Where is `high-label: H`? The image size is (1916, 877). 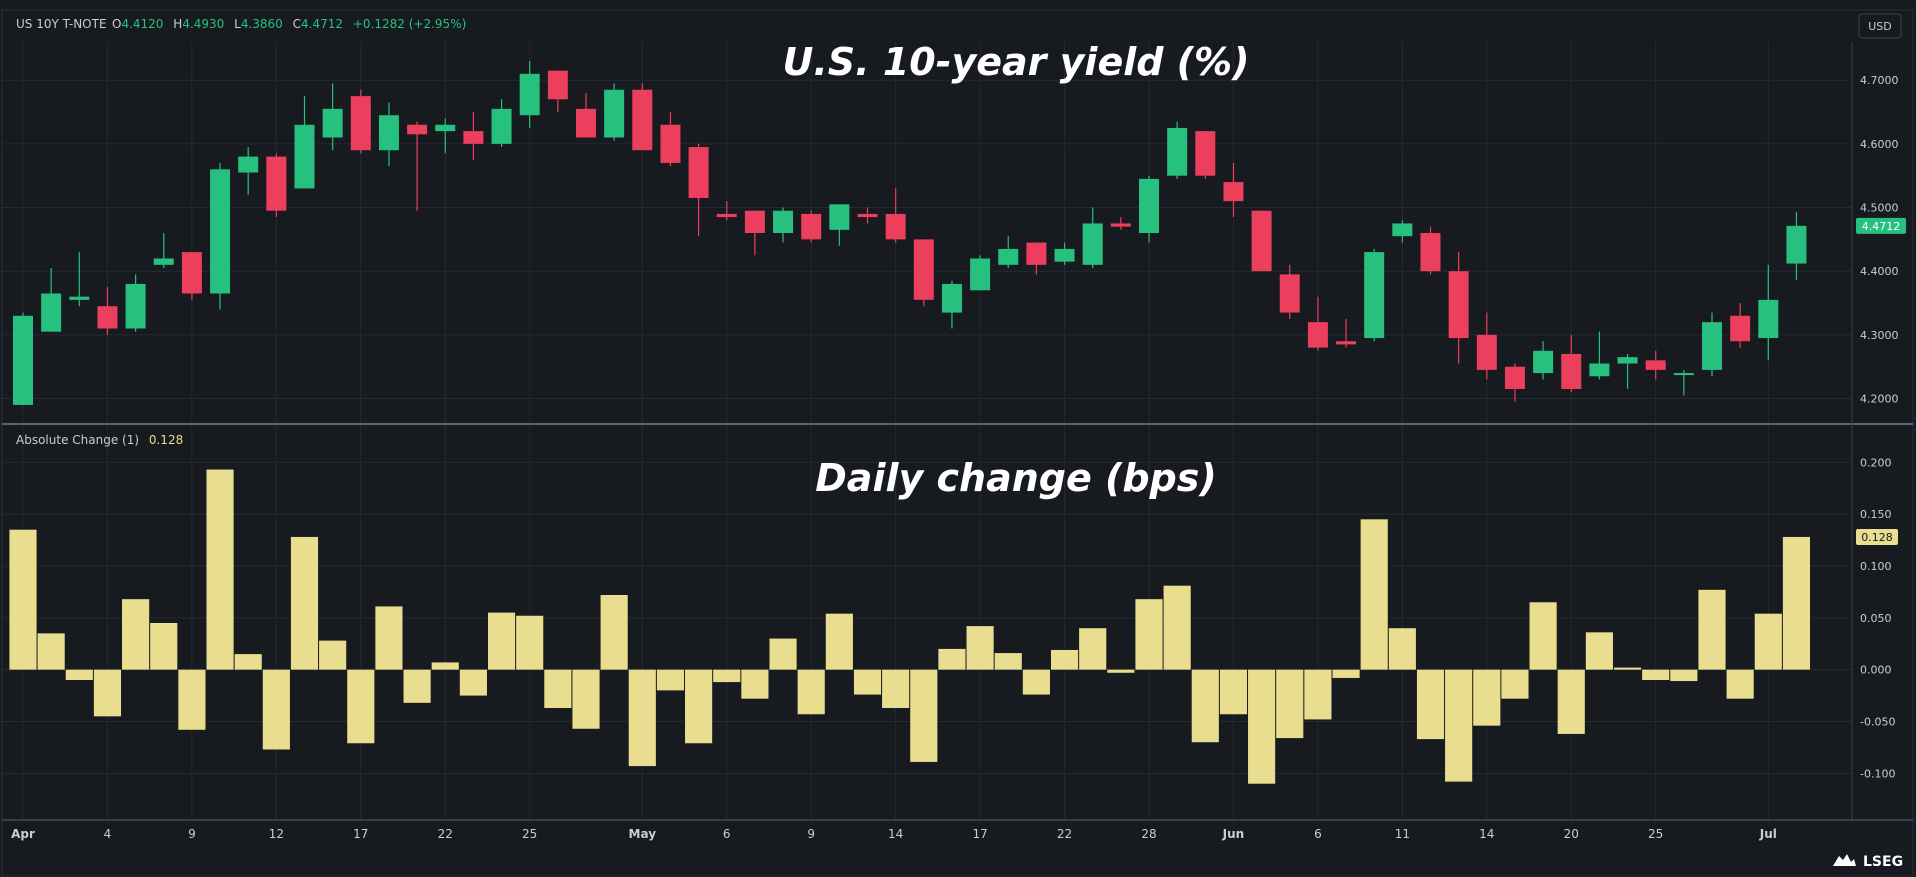 high-label: H is located at coordinates (177, 24).